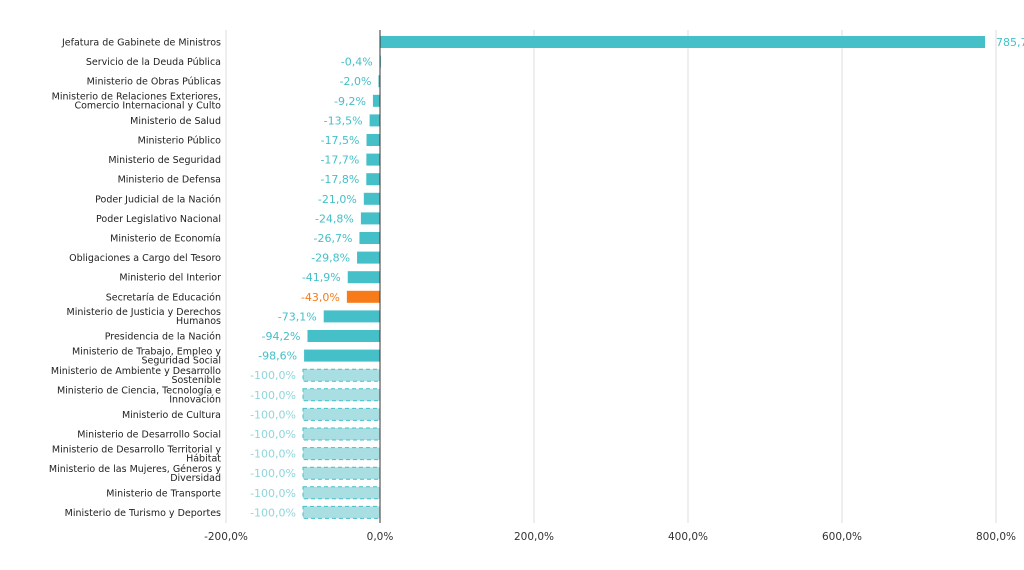  Describe the element at coordinates (180, 141) in the screenshot. I see `category-label: Ministerio Público` at that location.